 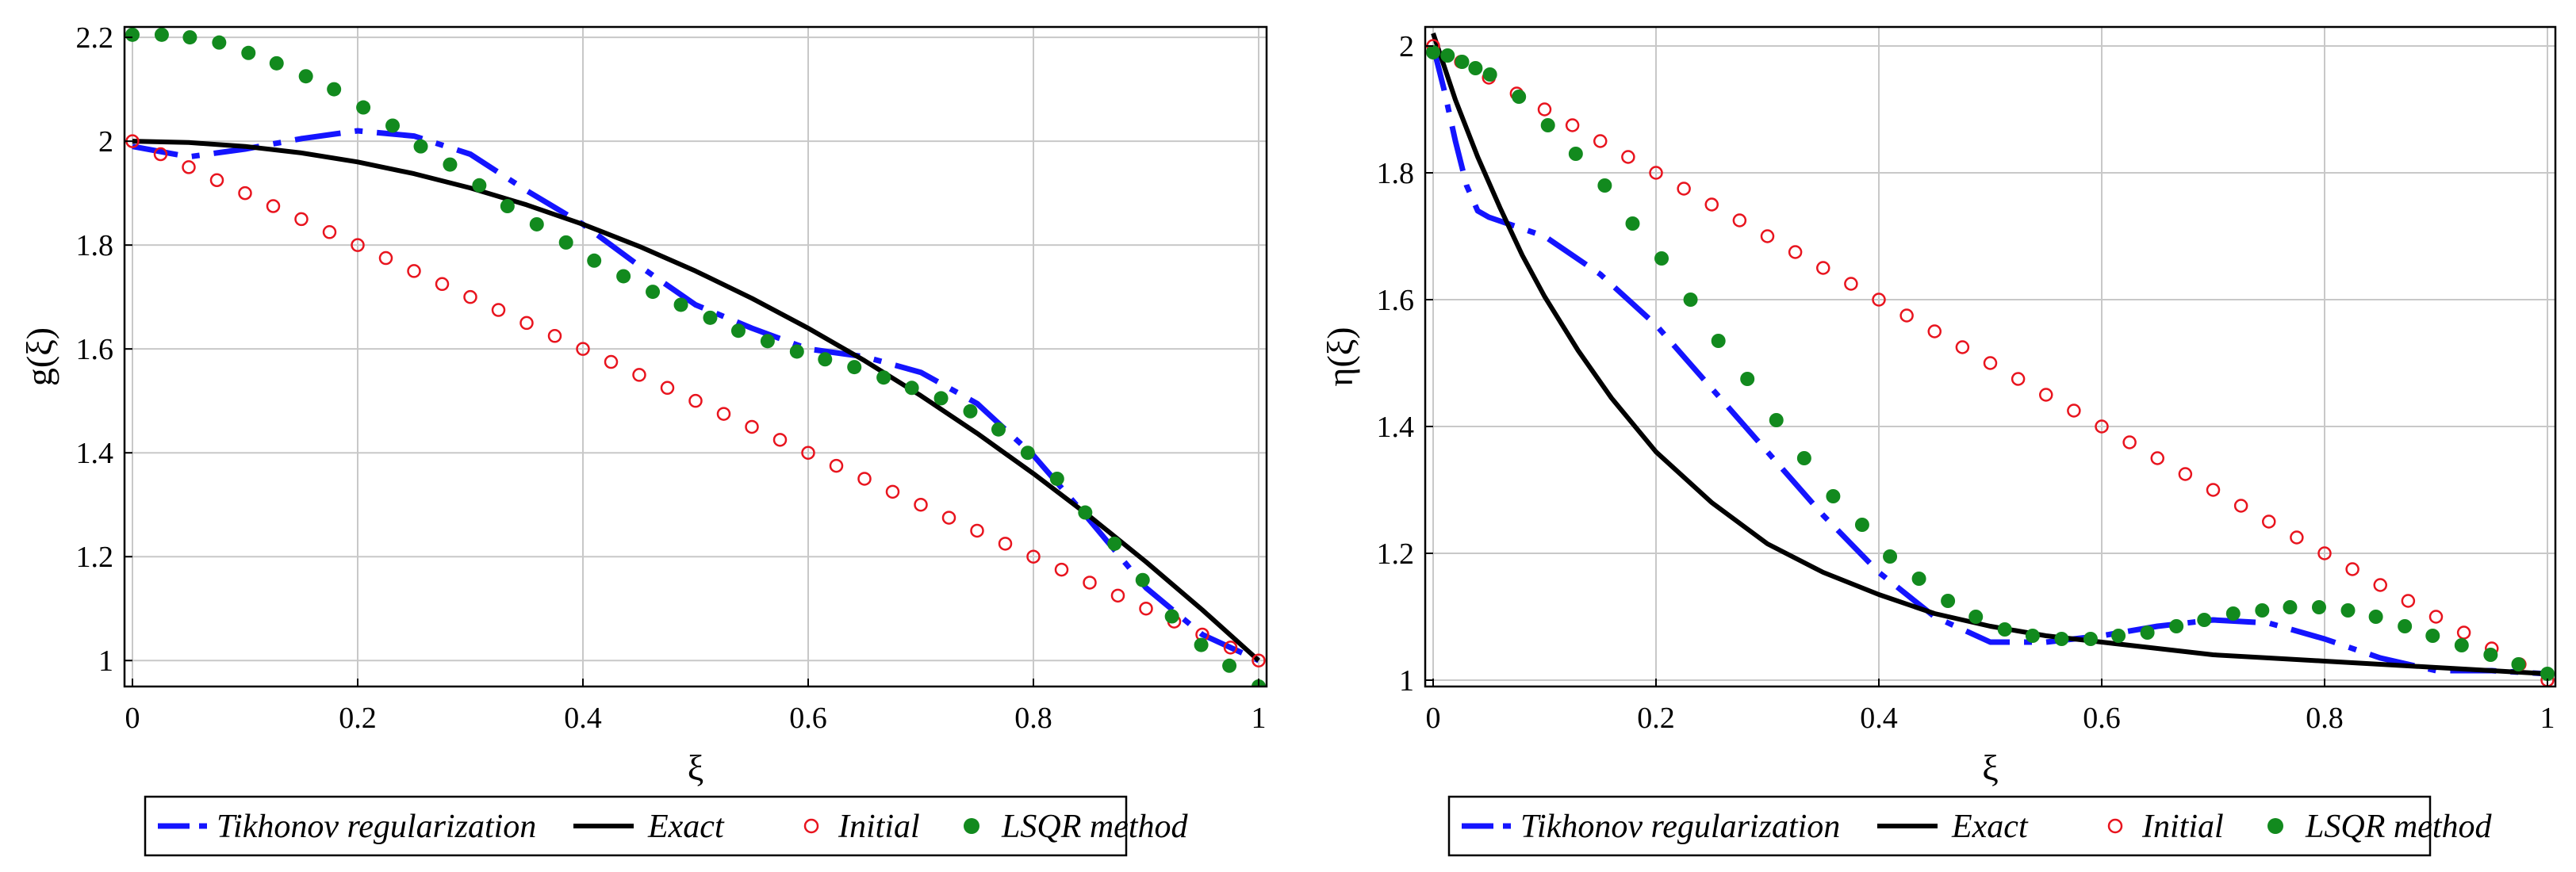 I want to click on y-axis-label: g(ξ), so click(x=39, y=356).